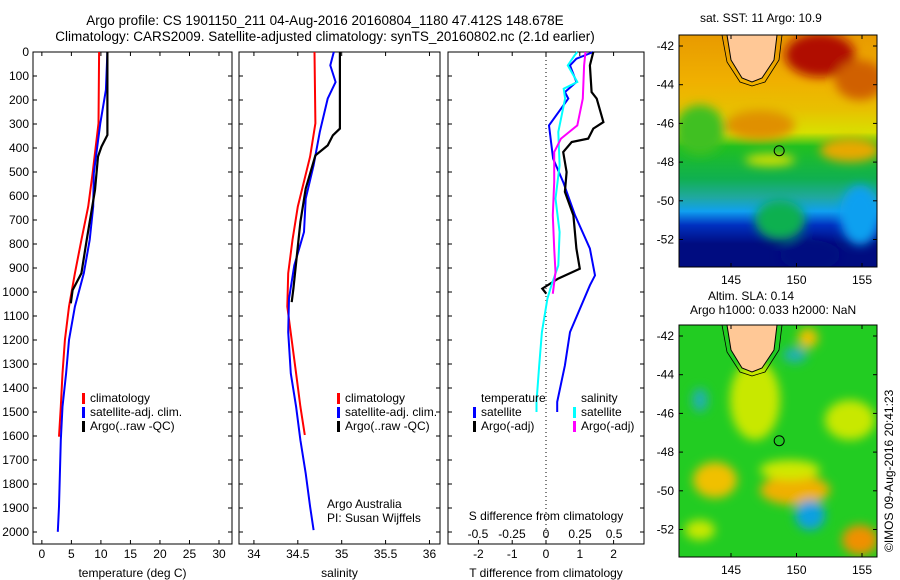 The width and height of the screenshot is (900, 580). I want to click on x-tick-label: 5, so click(71, 554).